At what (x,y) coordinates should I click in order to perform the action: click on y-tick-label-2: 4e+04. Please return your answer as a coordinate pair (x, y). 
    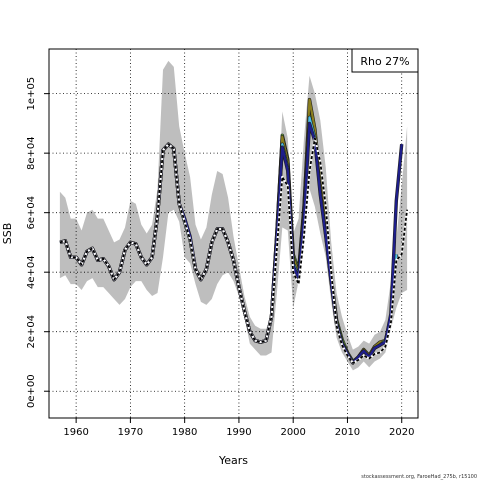
    Looking at the image, I should click on (31, 272).